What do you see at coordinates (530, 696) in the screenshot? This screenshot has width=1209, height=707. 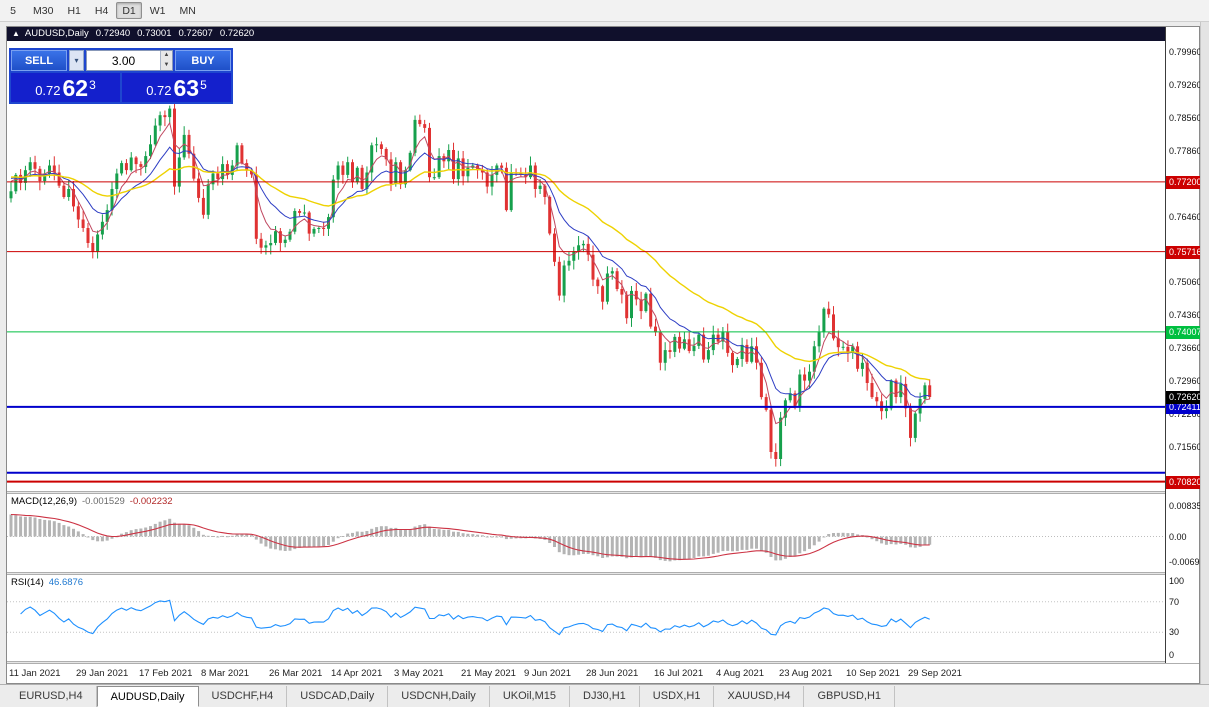 I see `chart-tab-ukoil-m15: UKOil,M15` at bounding box center [530, 696].